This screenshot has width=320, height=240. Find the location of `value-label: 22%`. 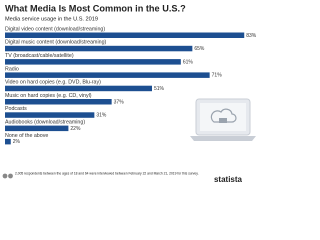

value-label: 22% is located at coordinates (75, 129).